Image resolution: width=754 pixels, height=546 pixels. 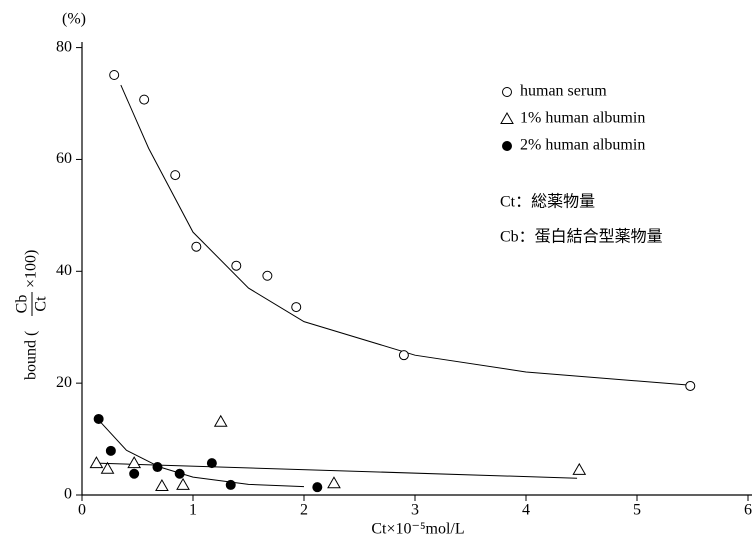 I want to click on y-label-numerator: Cb, so click(x=22, y=304).